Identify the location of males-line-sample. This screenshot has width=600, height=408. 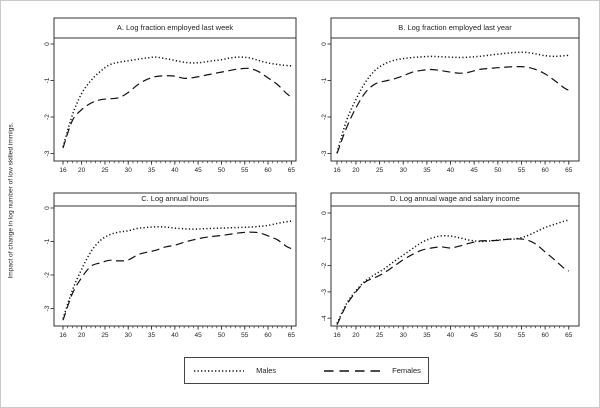
(219, 370).